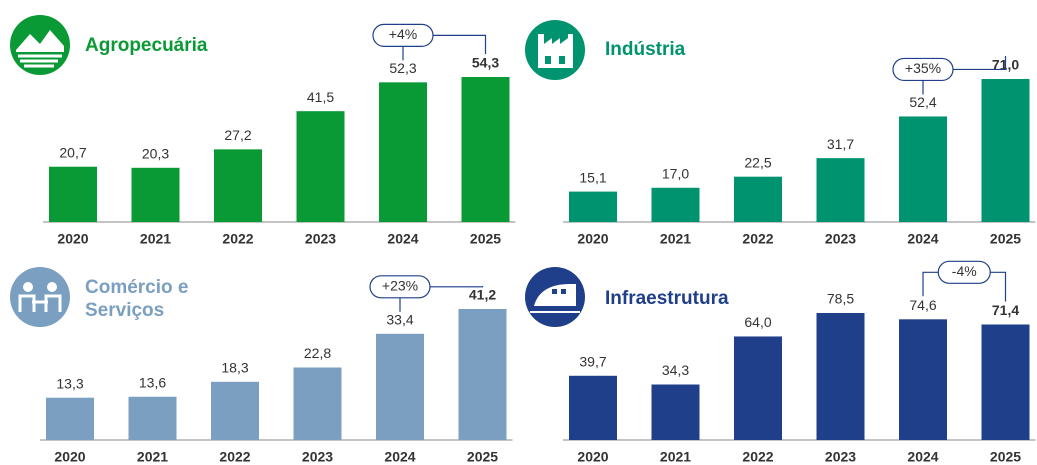 The image size is (1037, 465). Describe the element at coordinates (40, 297) in the screenshot. I see `icon-comercio` at that location.